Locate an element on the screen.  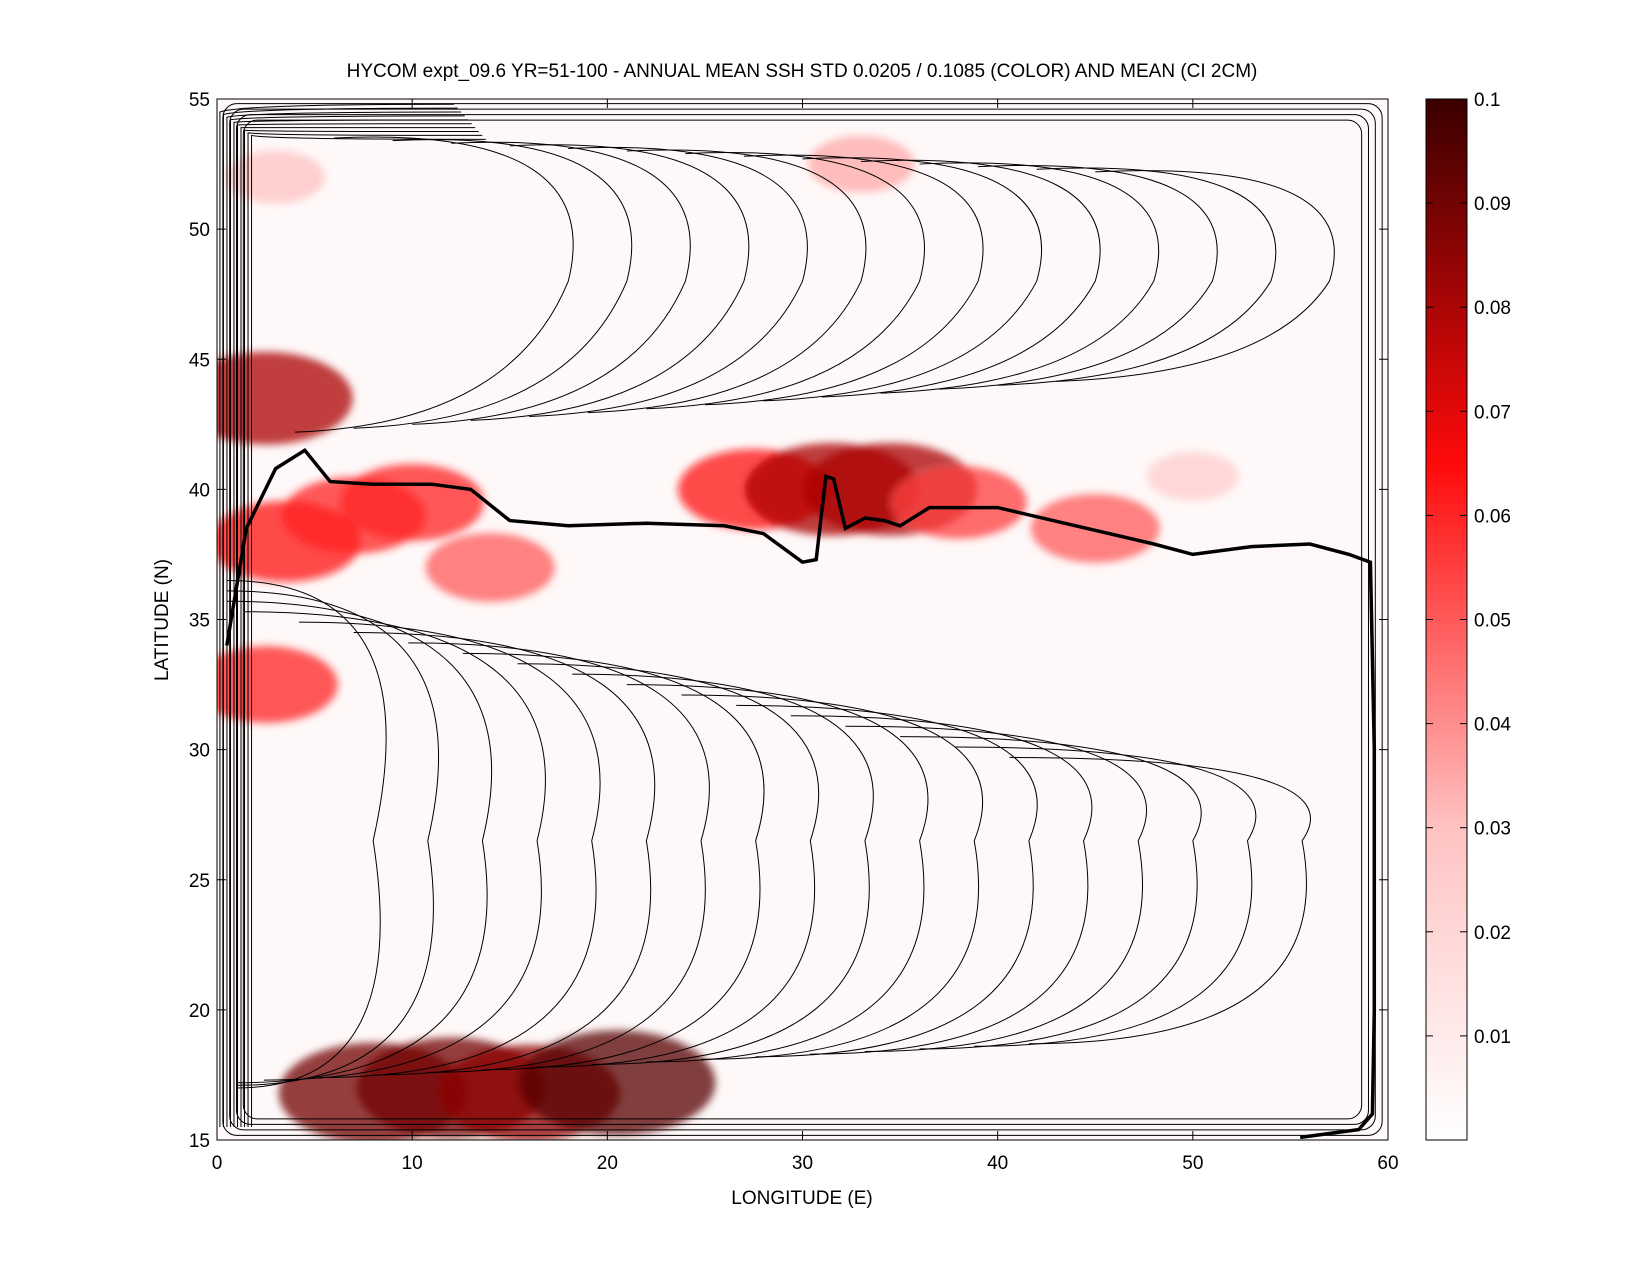
colorbar: 0.01 0.02 0.03 0.04 0.05 0.06 0.07 0.08 0.09 0.1 is located at coordinates (1468, 615).